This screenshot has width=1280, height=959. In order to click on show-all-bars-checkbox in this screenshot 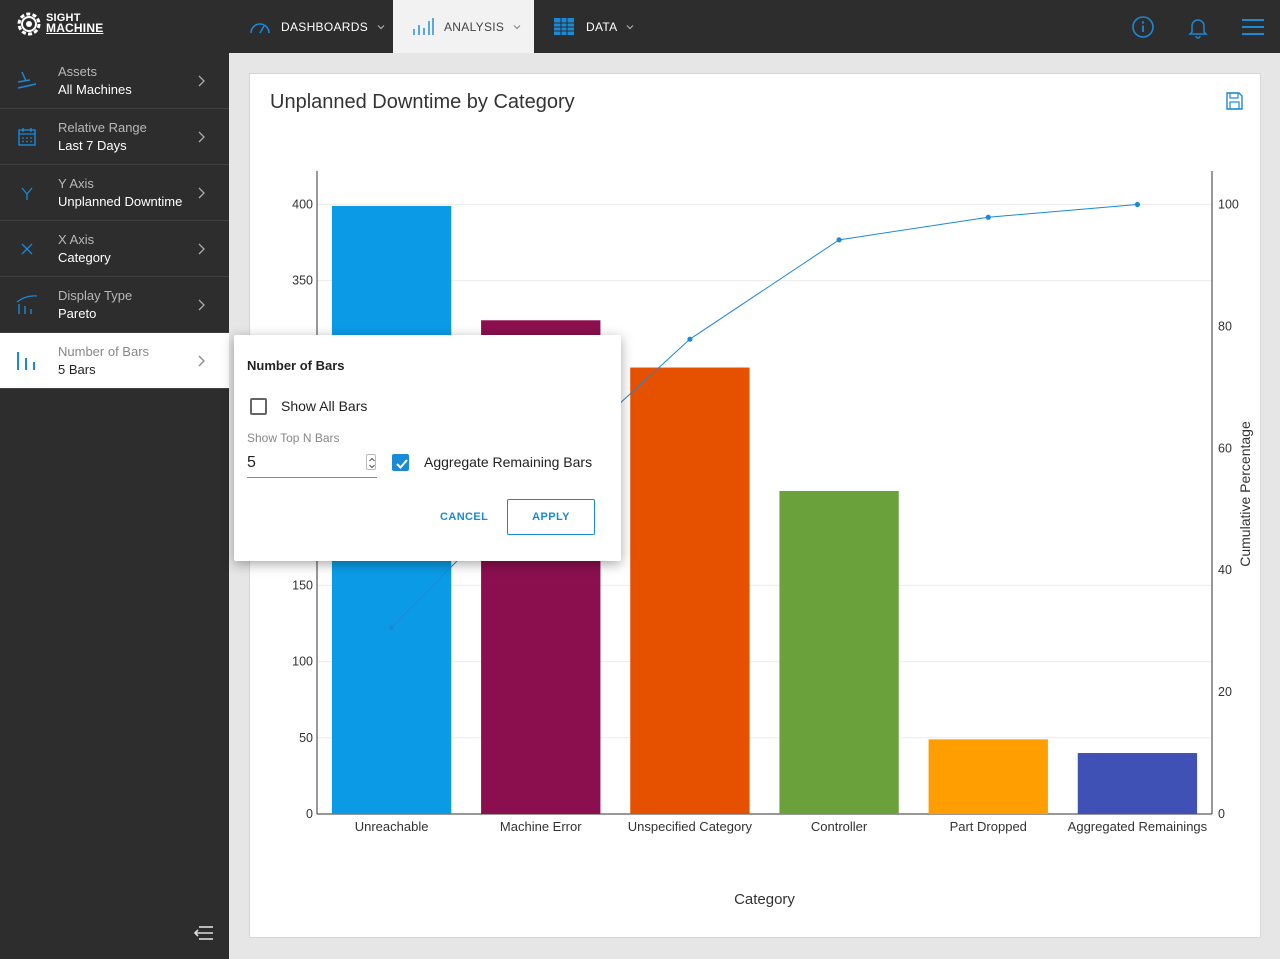, I will do `click(258, 406)`.